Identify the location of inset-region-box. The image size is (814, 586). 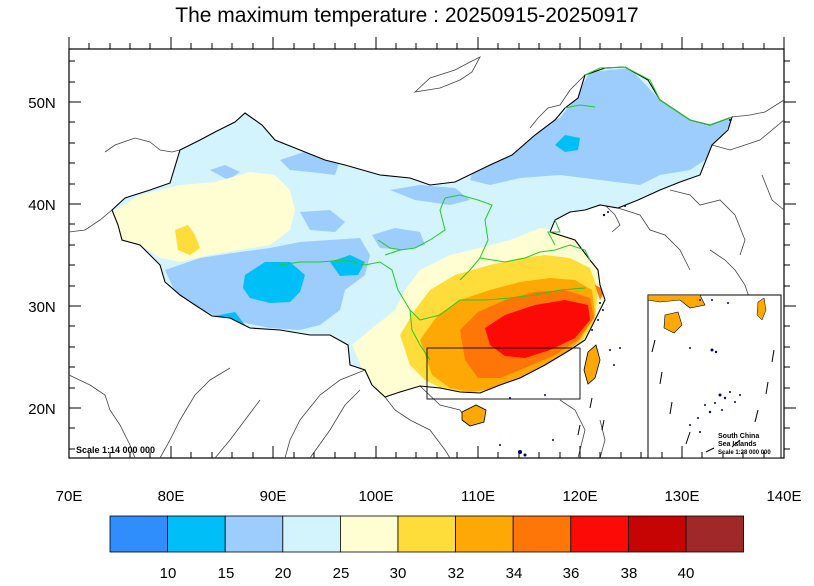
(503, 373).